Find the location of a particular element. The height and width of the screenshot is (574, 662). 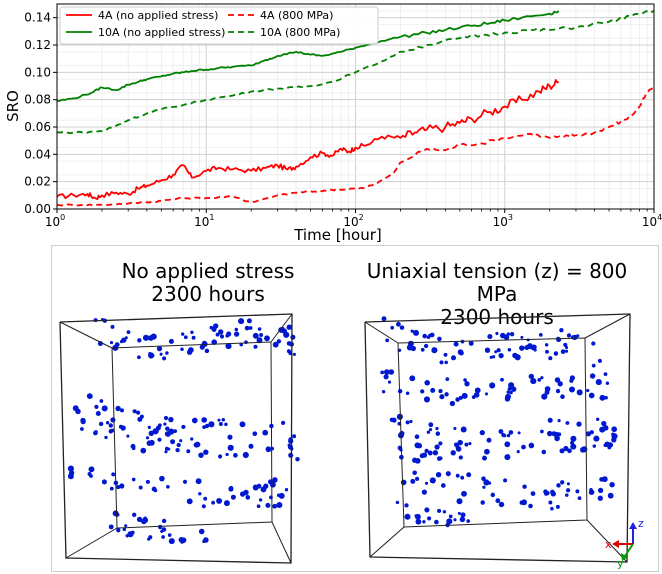

legend-label: 4A (no applied stress) is located at coordinates (158, 15).